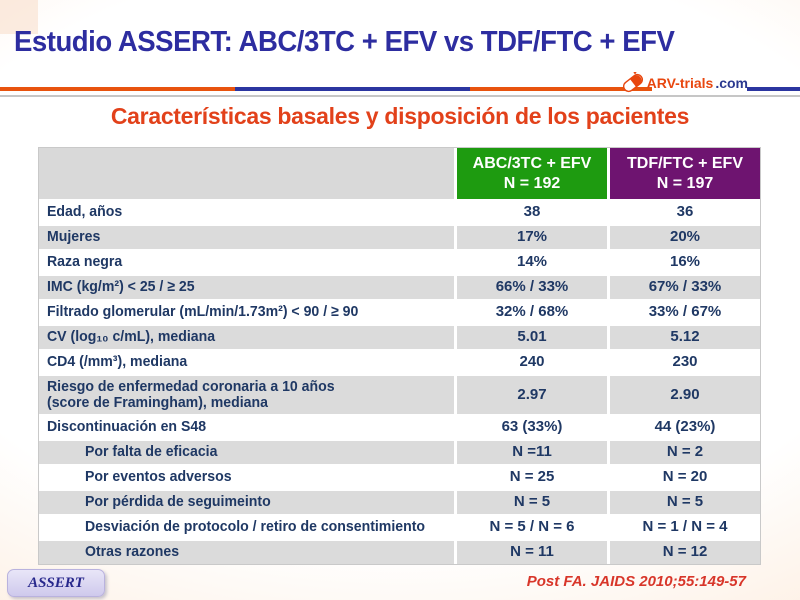 This screenshot has width=800, height=600. I want to click on table-row: Por eventos adversos N = 25 N = 20, so click(399, 477).